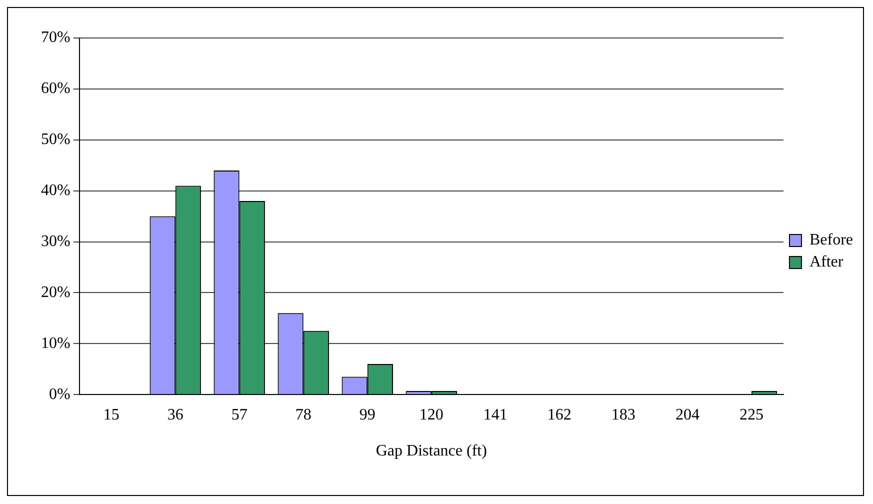 This screenshot has width=873, height=504. What do you see at coordinates (303, 415) in the screenshot?
I see `x-tick-label: 78` at bounding box center [303, 415].